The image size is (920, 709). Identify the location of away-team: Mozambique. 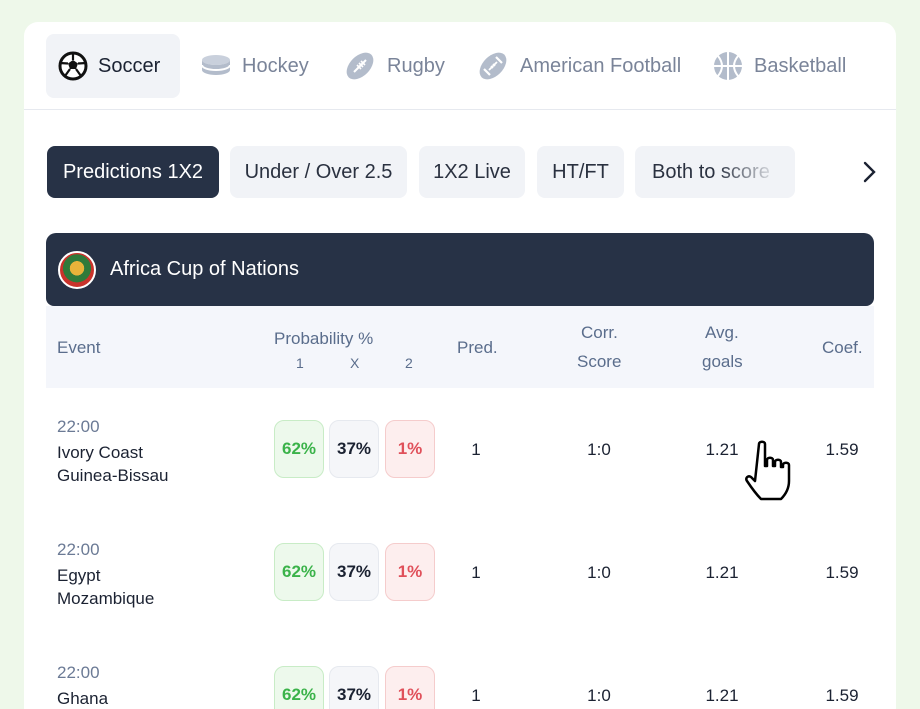
(106, 598).